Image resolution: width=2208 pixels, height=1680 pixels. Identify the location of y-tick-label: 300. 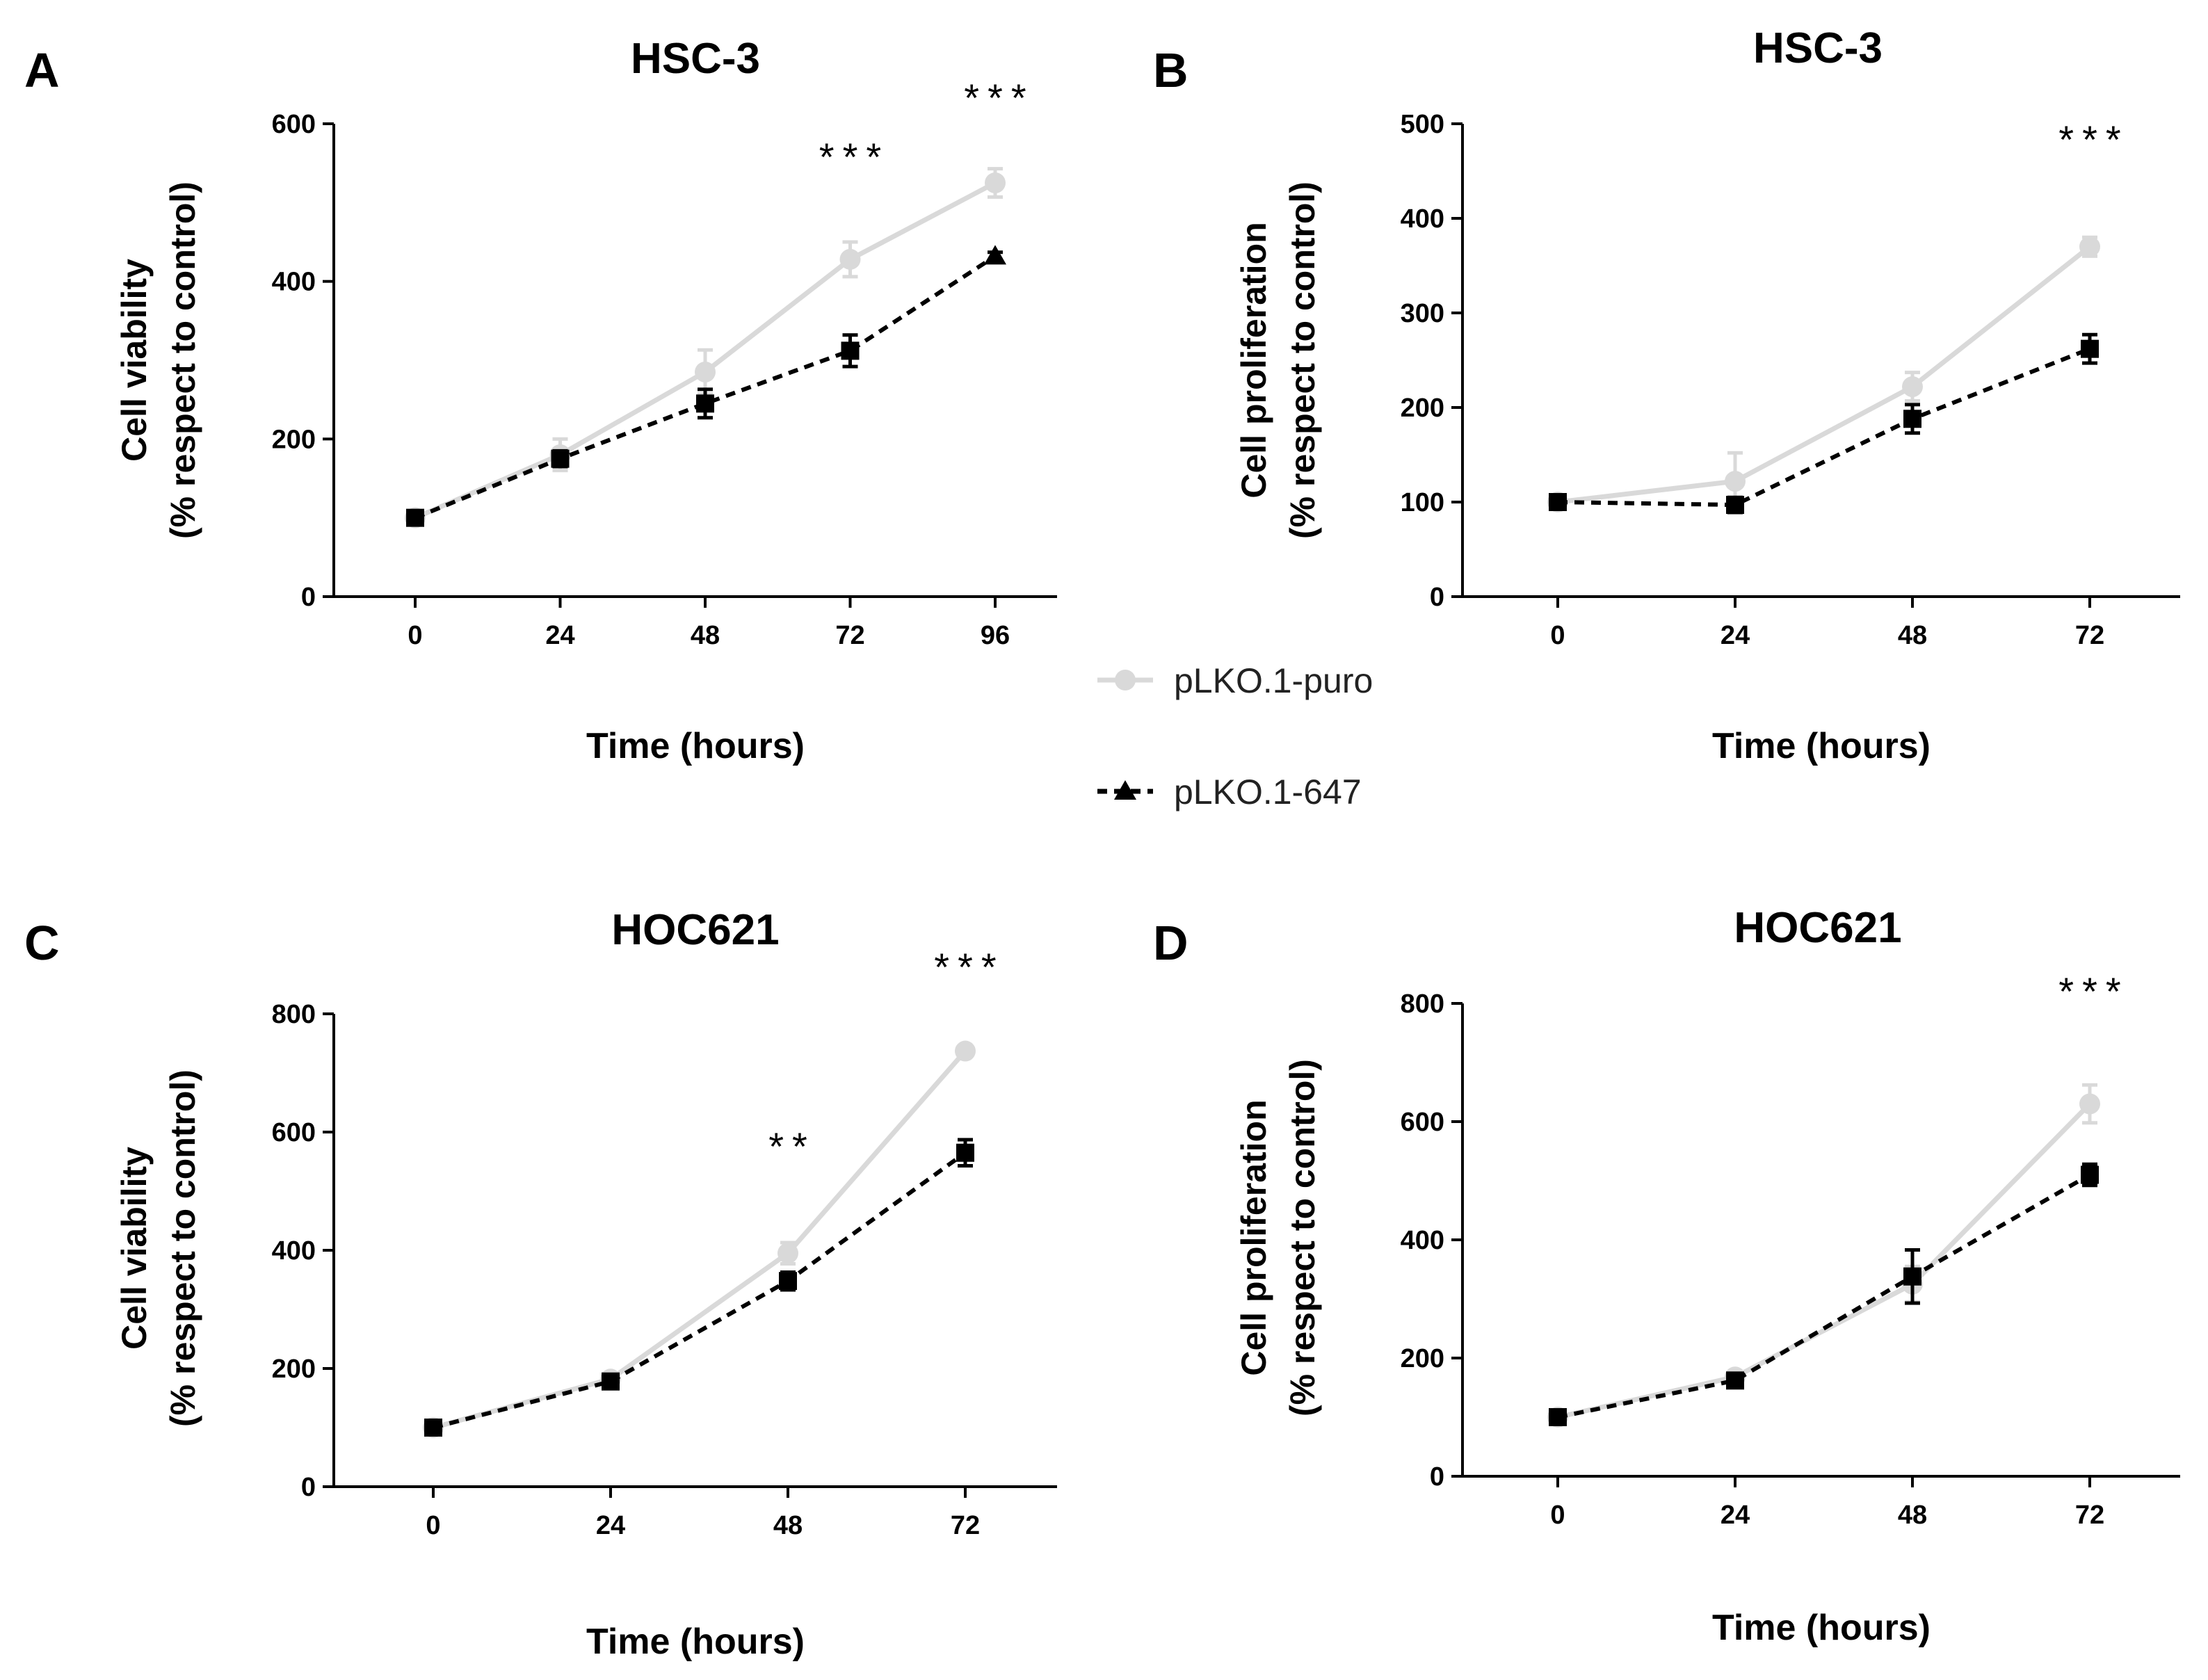
(1422, 313).